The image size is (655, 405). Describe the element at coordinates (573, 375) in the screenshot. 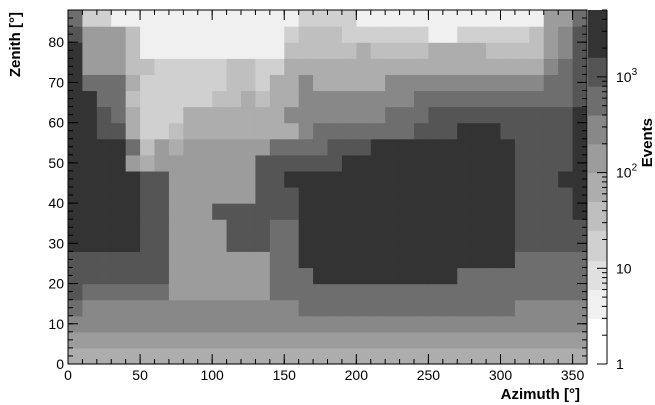

I see `x-tick-label: 350` at that location.